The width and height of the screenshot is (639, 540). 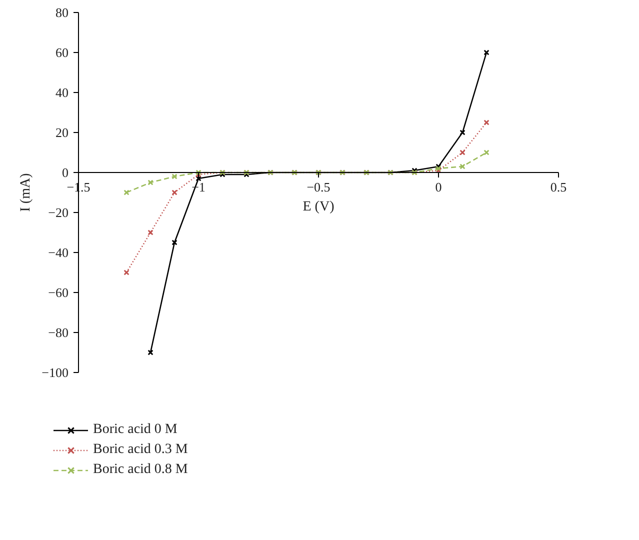 What do you see at coordinates (58, 332) in the screenshot?
I see `y-tick-label: −80` at bounding box center [58, 332].